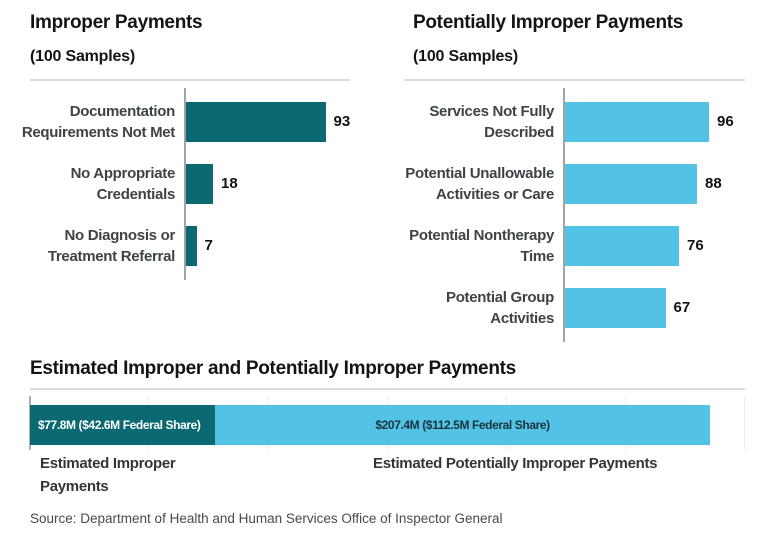 The image size is (758, 541). I want to click on category-label: Potential Nontherapy Time, so click(481, 246).